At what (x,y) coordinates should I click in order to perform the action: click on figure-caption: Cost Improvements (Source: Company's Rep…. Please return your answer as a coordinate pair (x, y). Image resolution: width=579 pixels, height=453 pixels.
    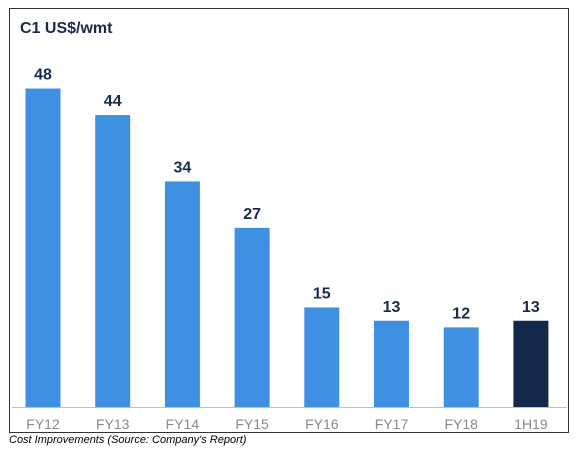
    Looking at the image, I should click on (128, 440).